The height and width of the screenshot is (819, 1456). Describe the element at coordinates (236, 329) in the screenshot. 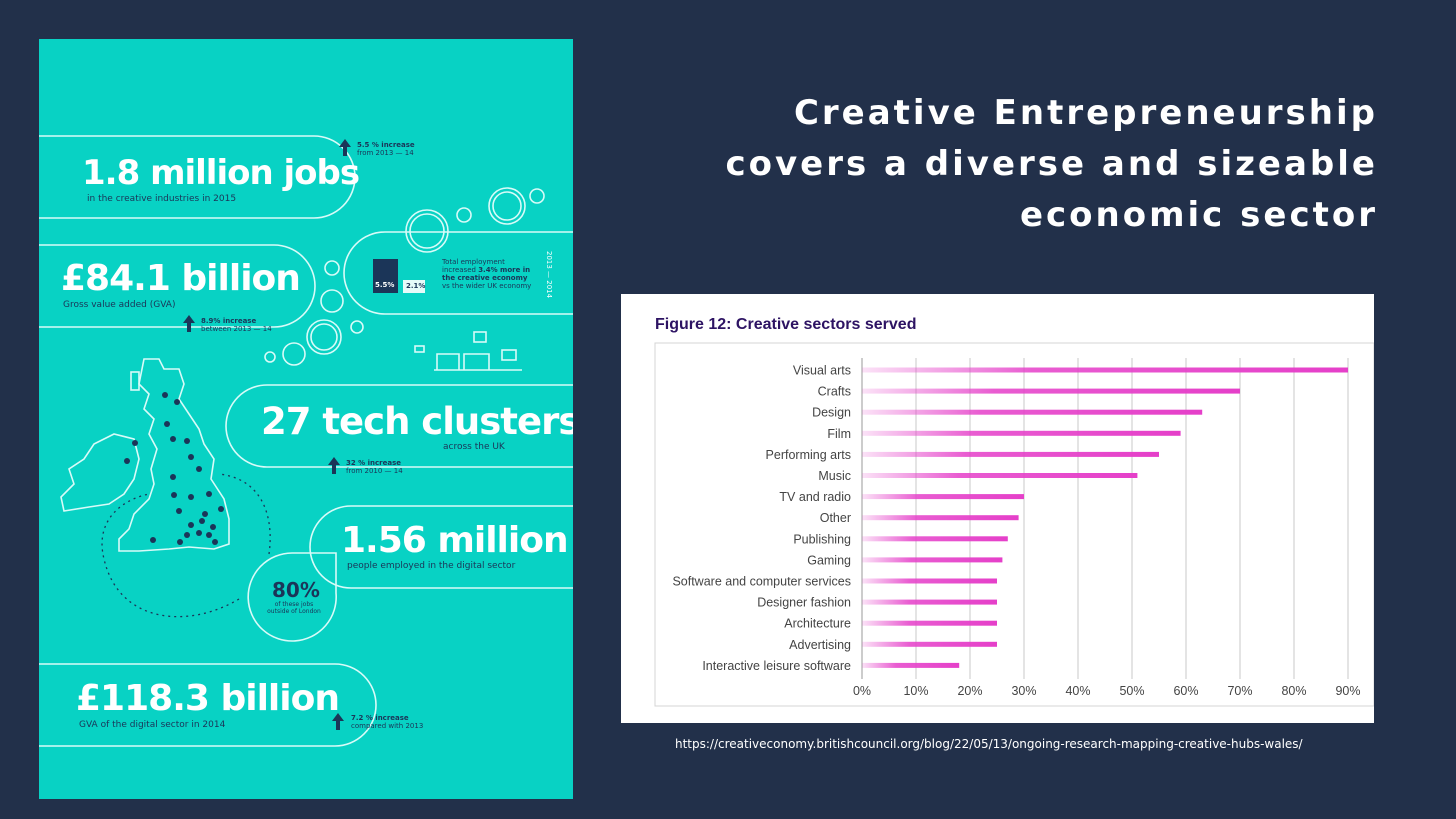

I see `gva-increase-period: between 2013 — 14` at that location.